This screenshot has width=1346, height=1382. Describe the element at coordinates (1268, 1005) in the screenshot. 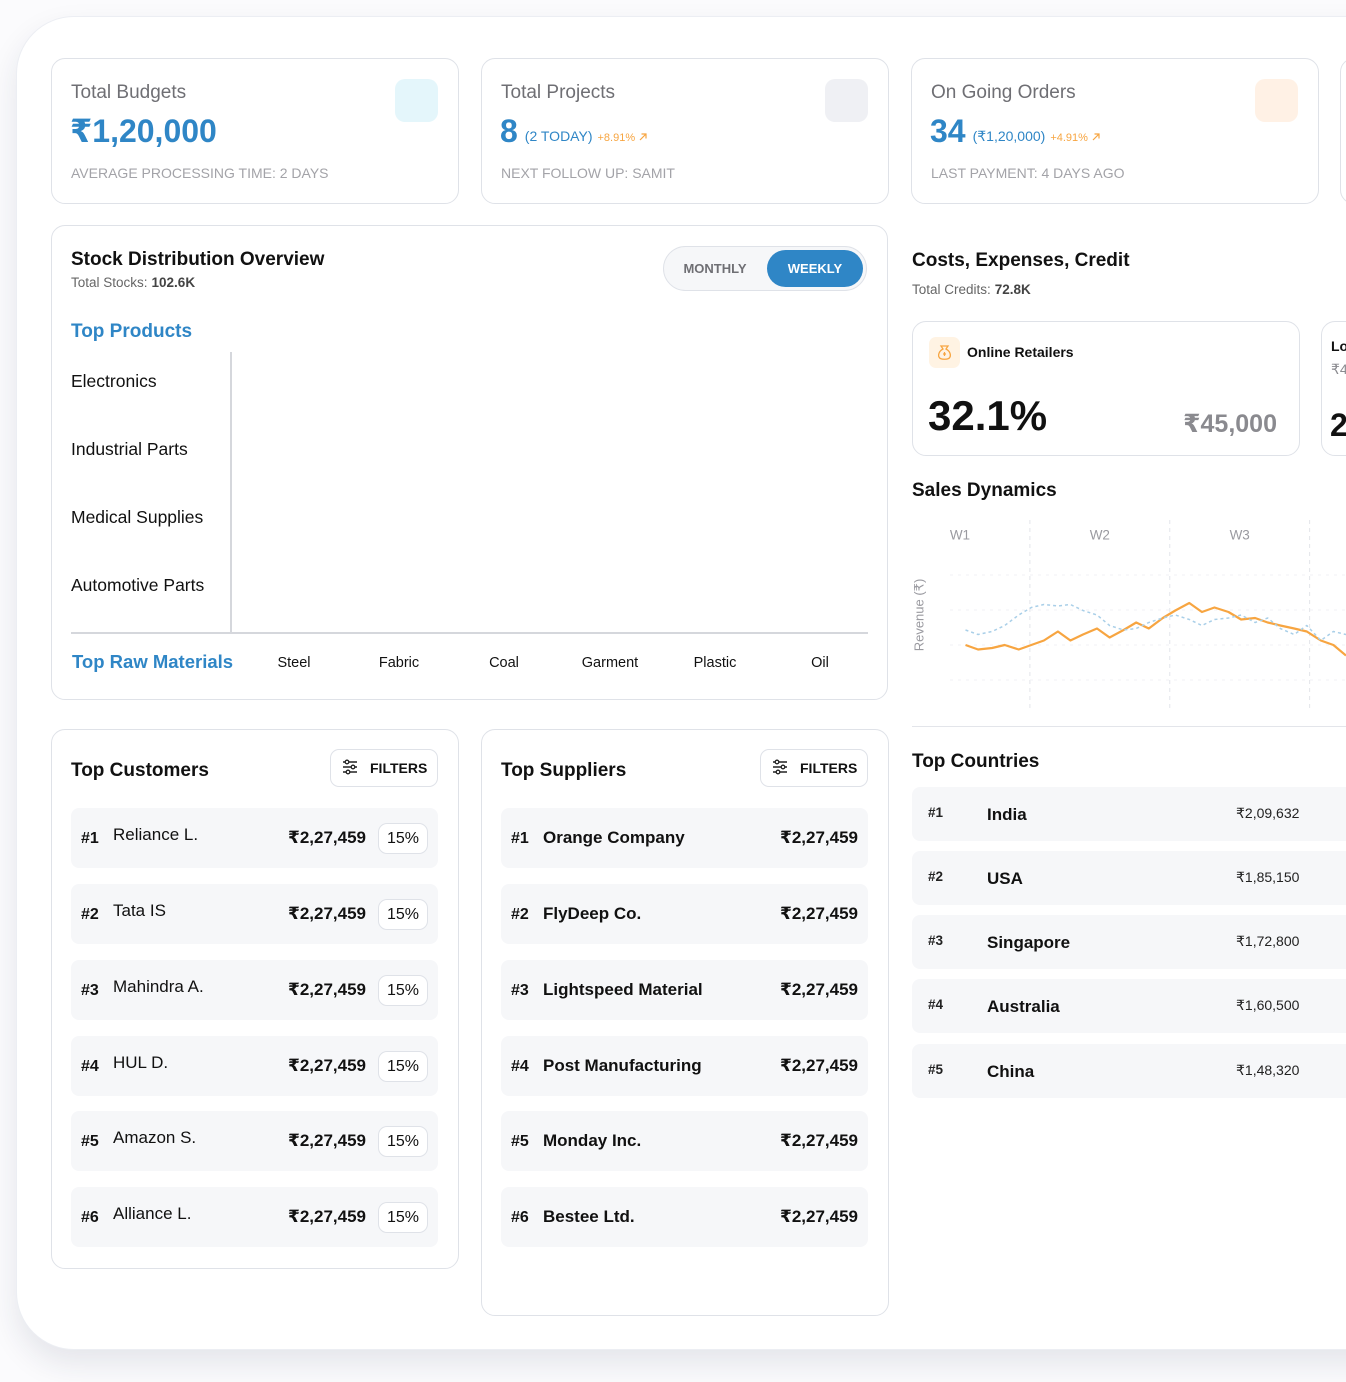

I see `country-amount: ₹1,60,500` at that location.